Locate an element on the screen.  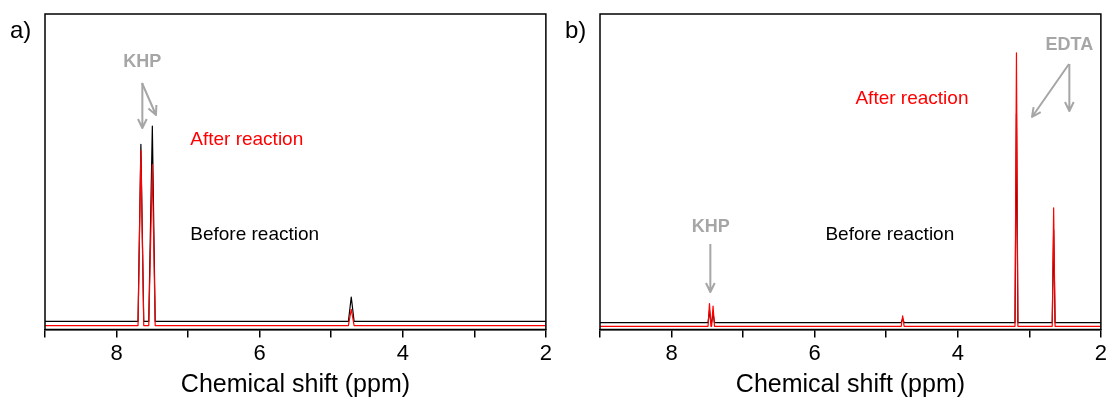
chart-title: b) is located at coordinates (576, 30).